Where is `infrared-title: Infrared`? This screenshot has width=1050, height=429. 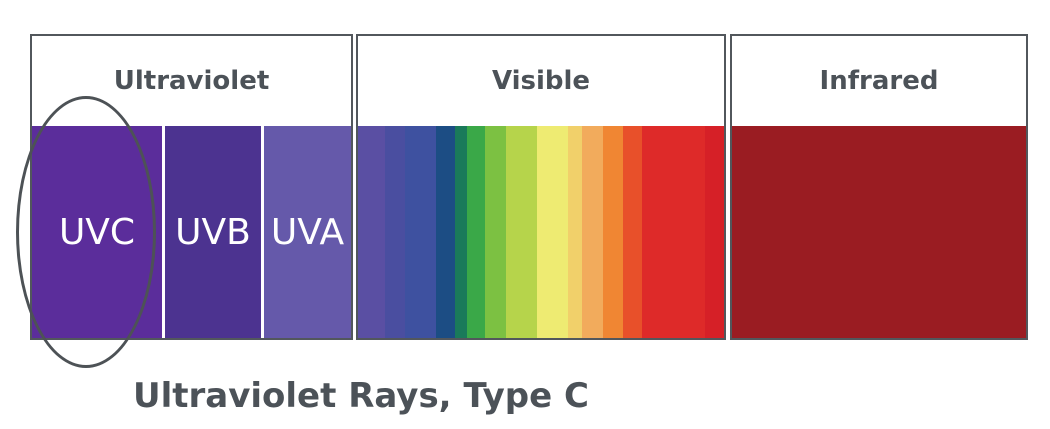 infrared-title: Infrared is located at coordinates (879, 81).